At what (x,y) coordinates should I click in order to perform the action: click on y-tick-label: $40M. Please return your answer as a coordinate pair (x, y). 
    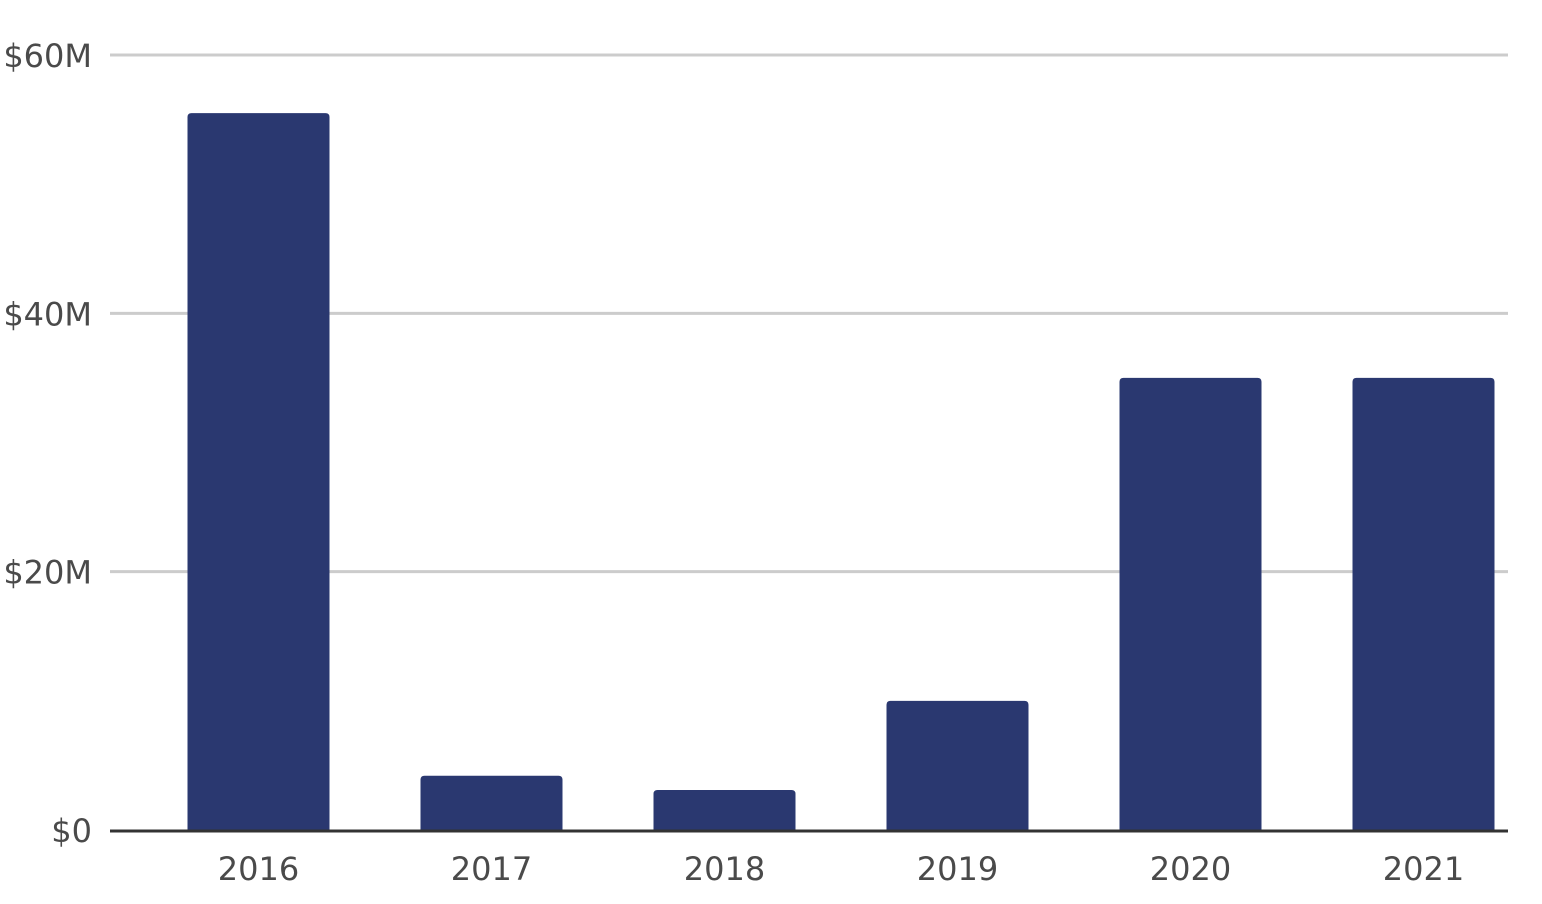
    Looking at the image, I should click on (47, 314).